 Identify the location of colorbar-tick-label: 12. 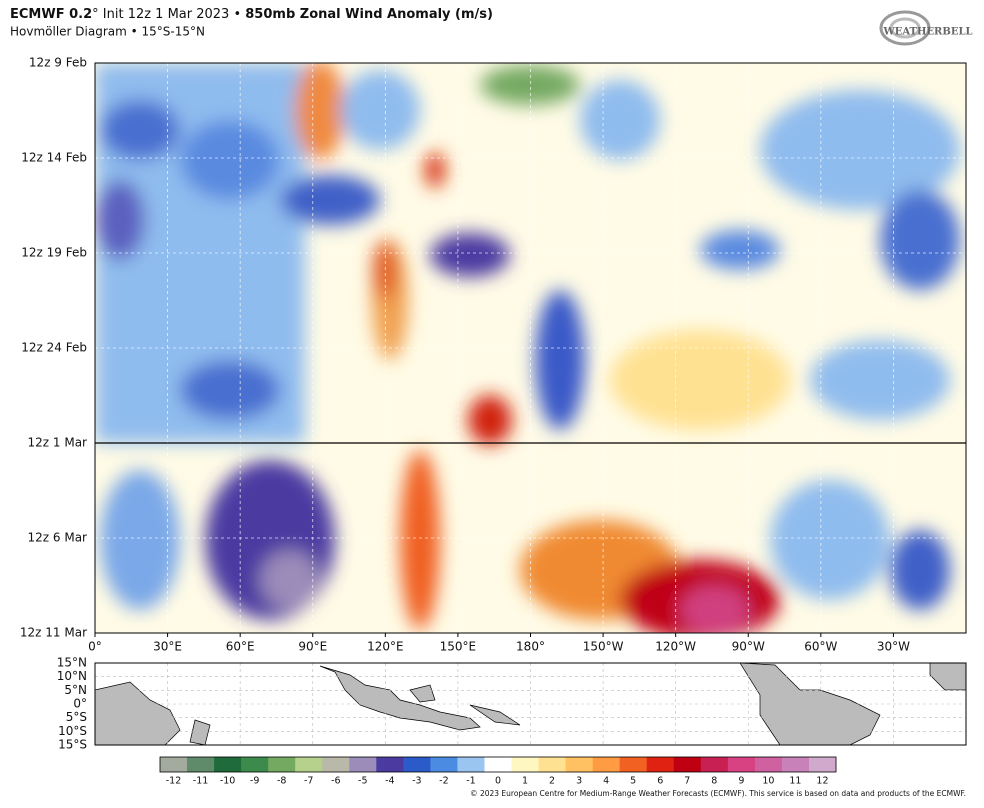
(822, 781).